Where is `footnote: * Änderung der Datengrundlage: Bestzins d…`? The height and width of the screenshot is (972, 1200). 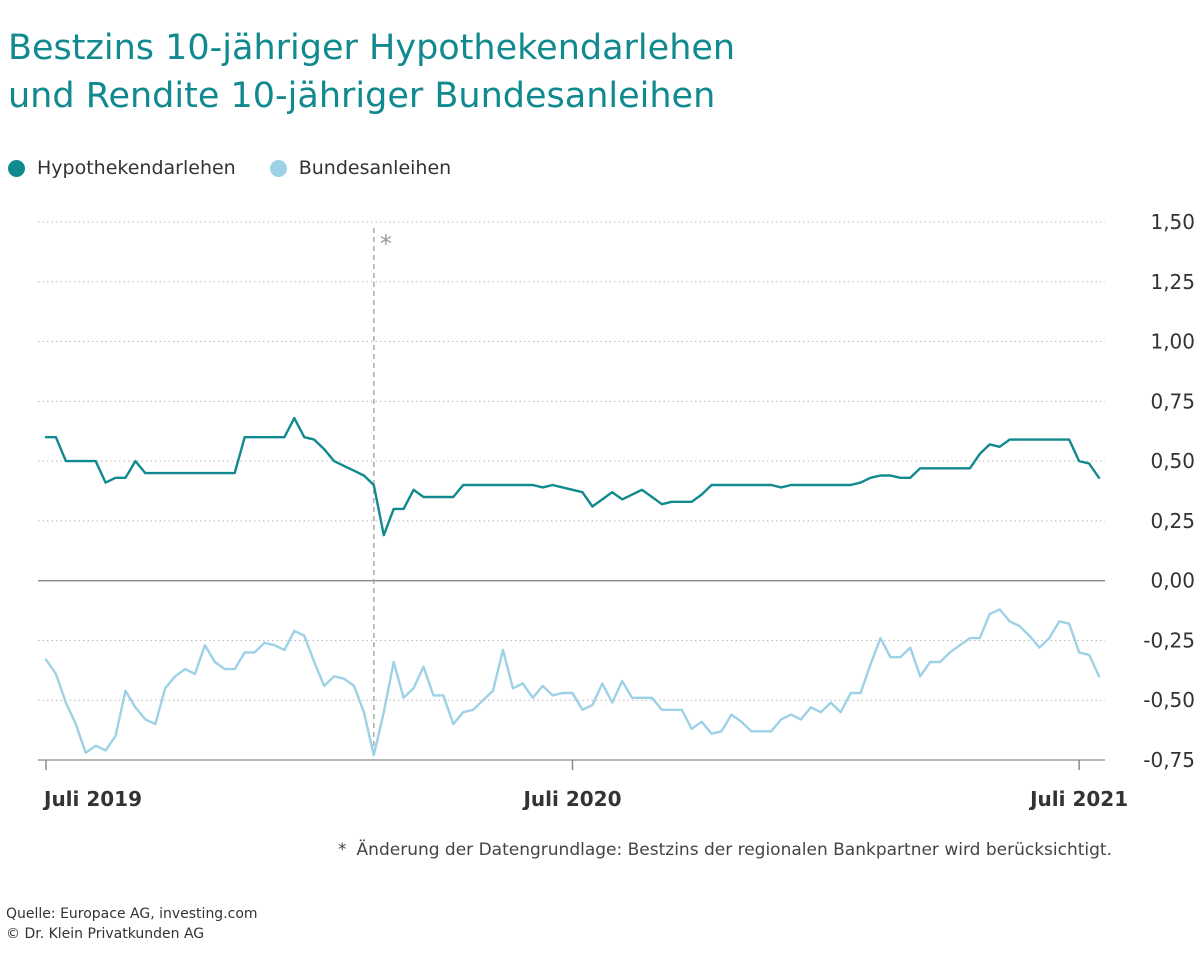 footnote: * Änderung der Datengrundlage: Bestzins d… is located at coordinates (725, 850).